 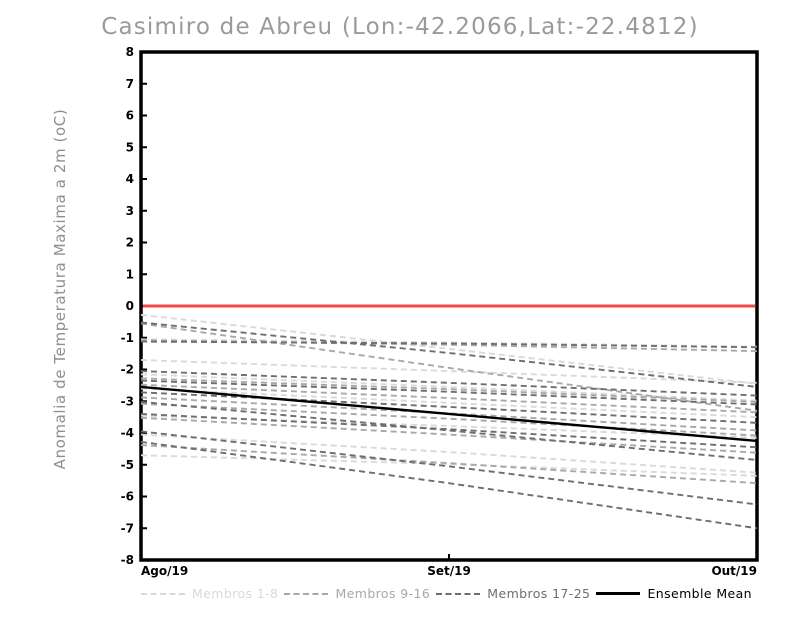 What do you see at coordinates (734, 571) in the screenshot?
I see `x-axis-tick-label: Out/19` at bounding box center [734, 571].